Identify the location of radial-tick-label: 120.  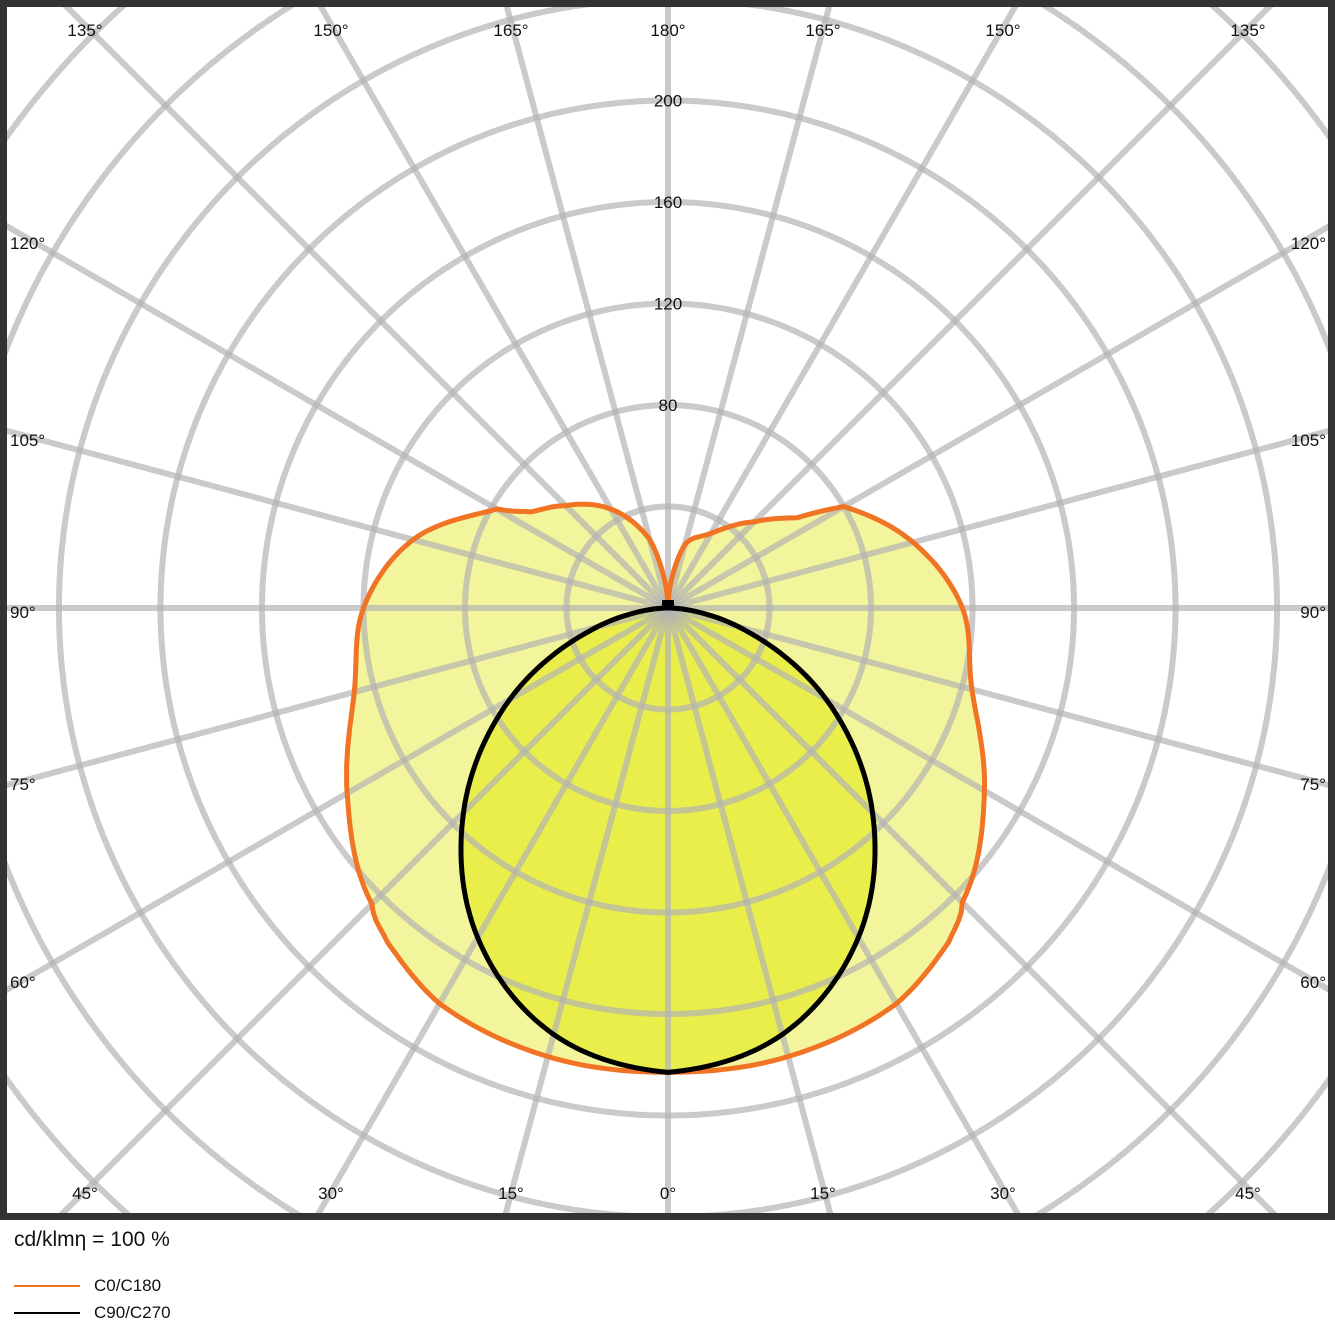
(668, 304).